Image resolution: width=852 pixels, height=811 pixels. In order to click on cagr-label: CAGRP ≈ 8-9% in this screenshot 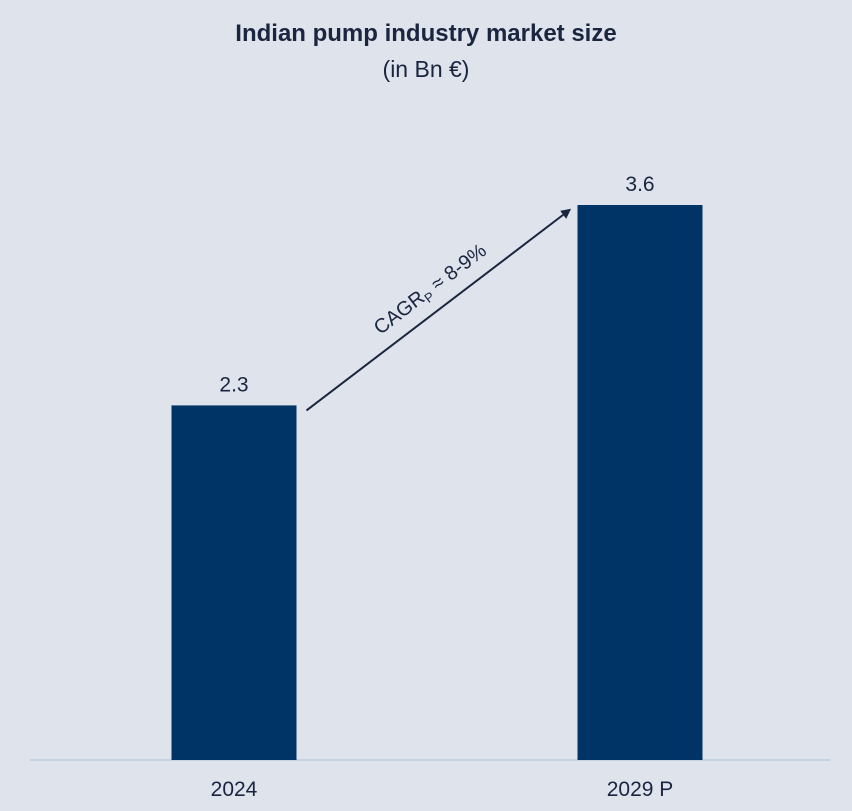, I will do `click(431, 290)`.